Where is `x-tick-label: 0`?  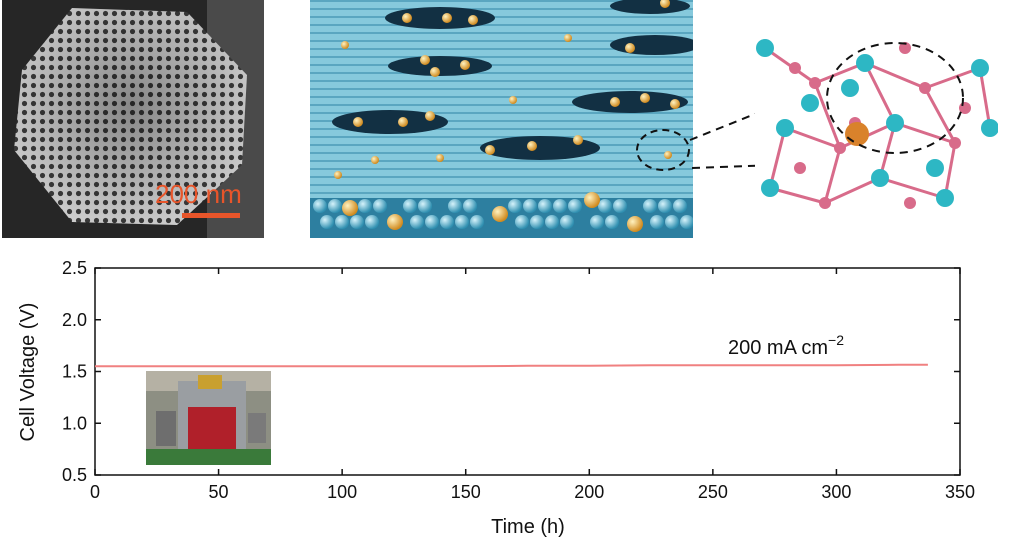
x-tick-label: 0 is located at coordinates (95, 492).